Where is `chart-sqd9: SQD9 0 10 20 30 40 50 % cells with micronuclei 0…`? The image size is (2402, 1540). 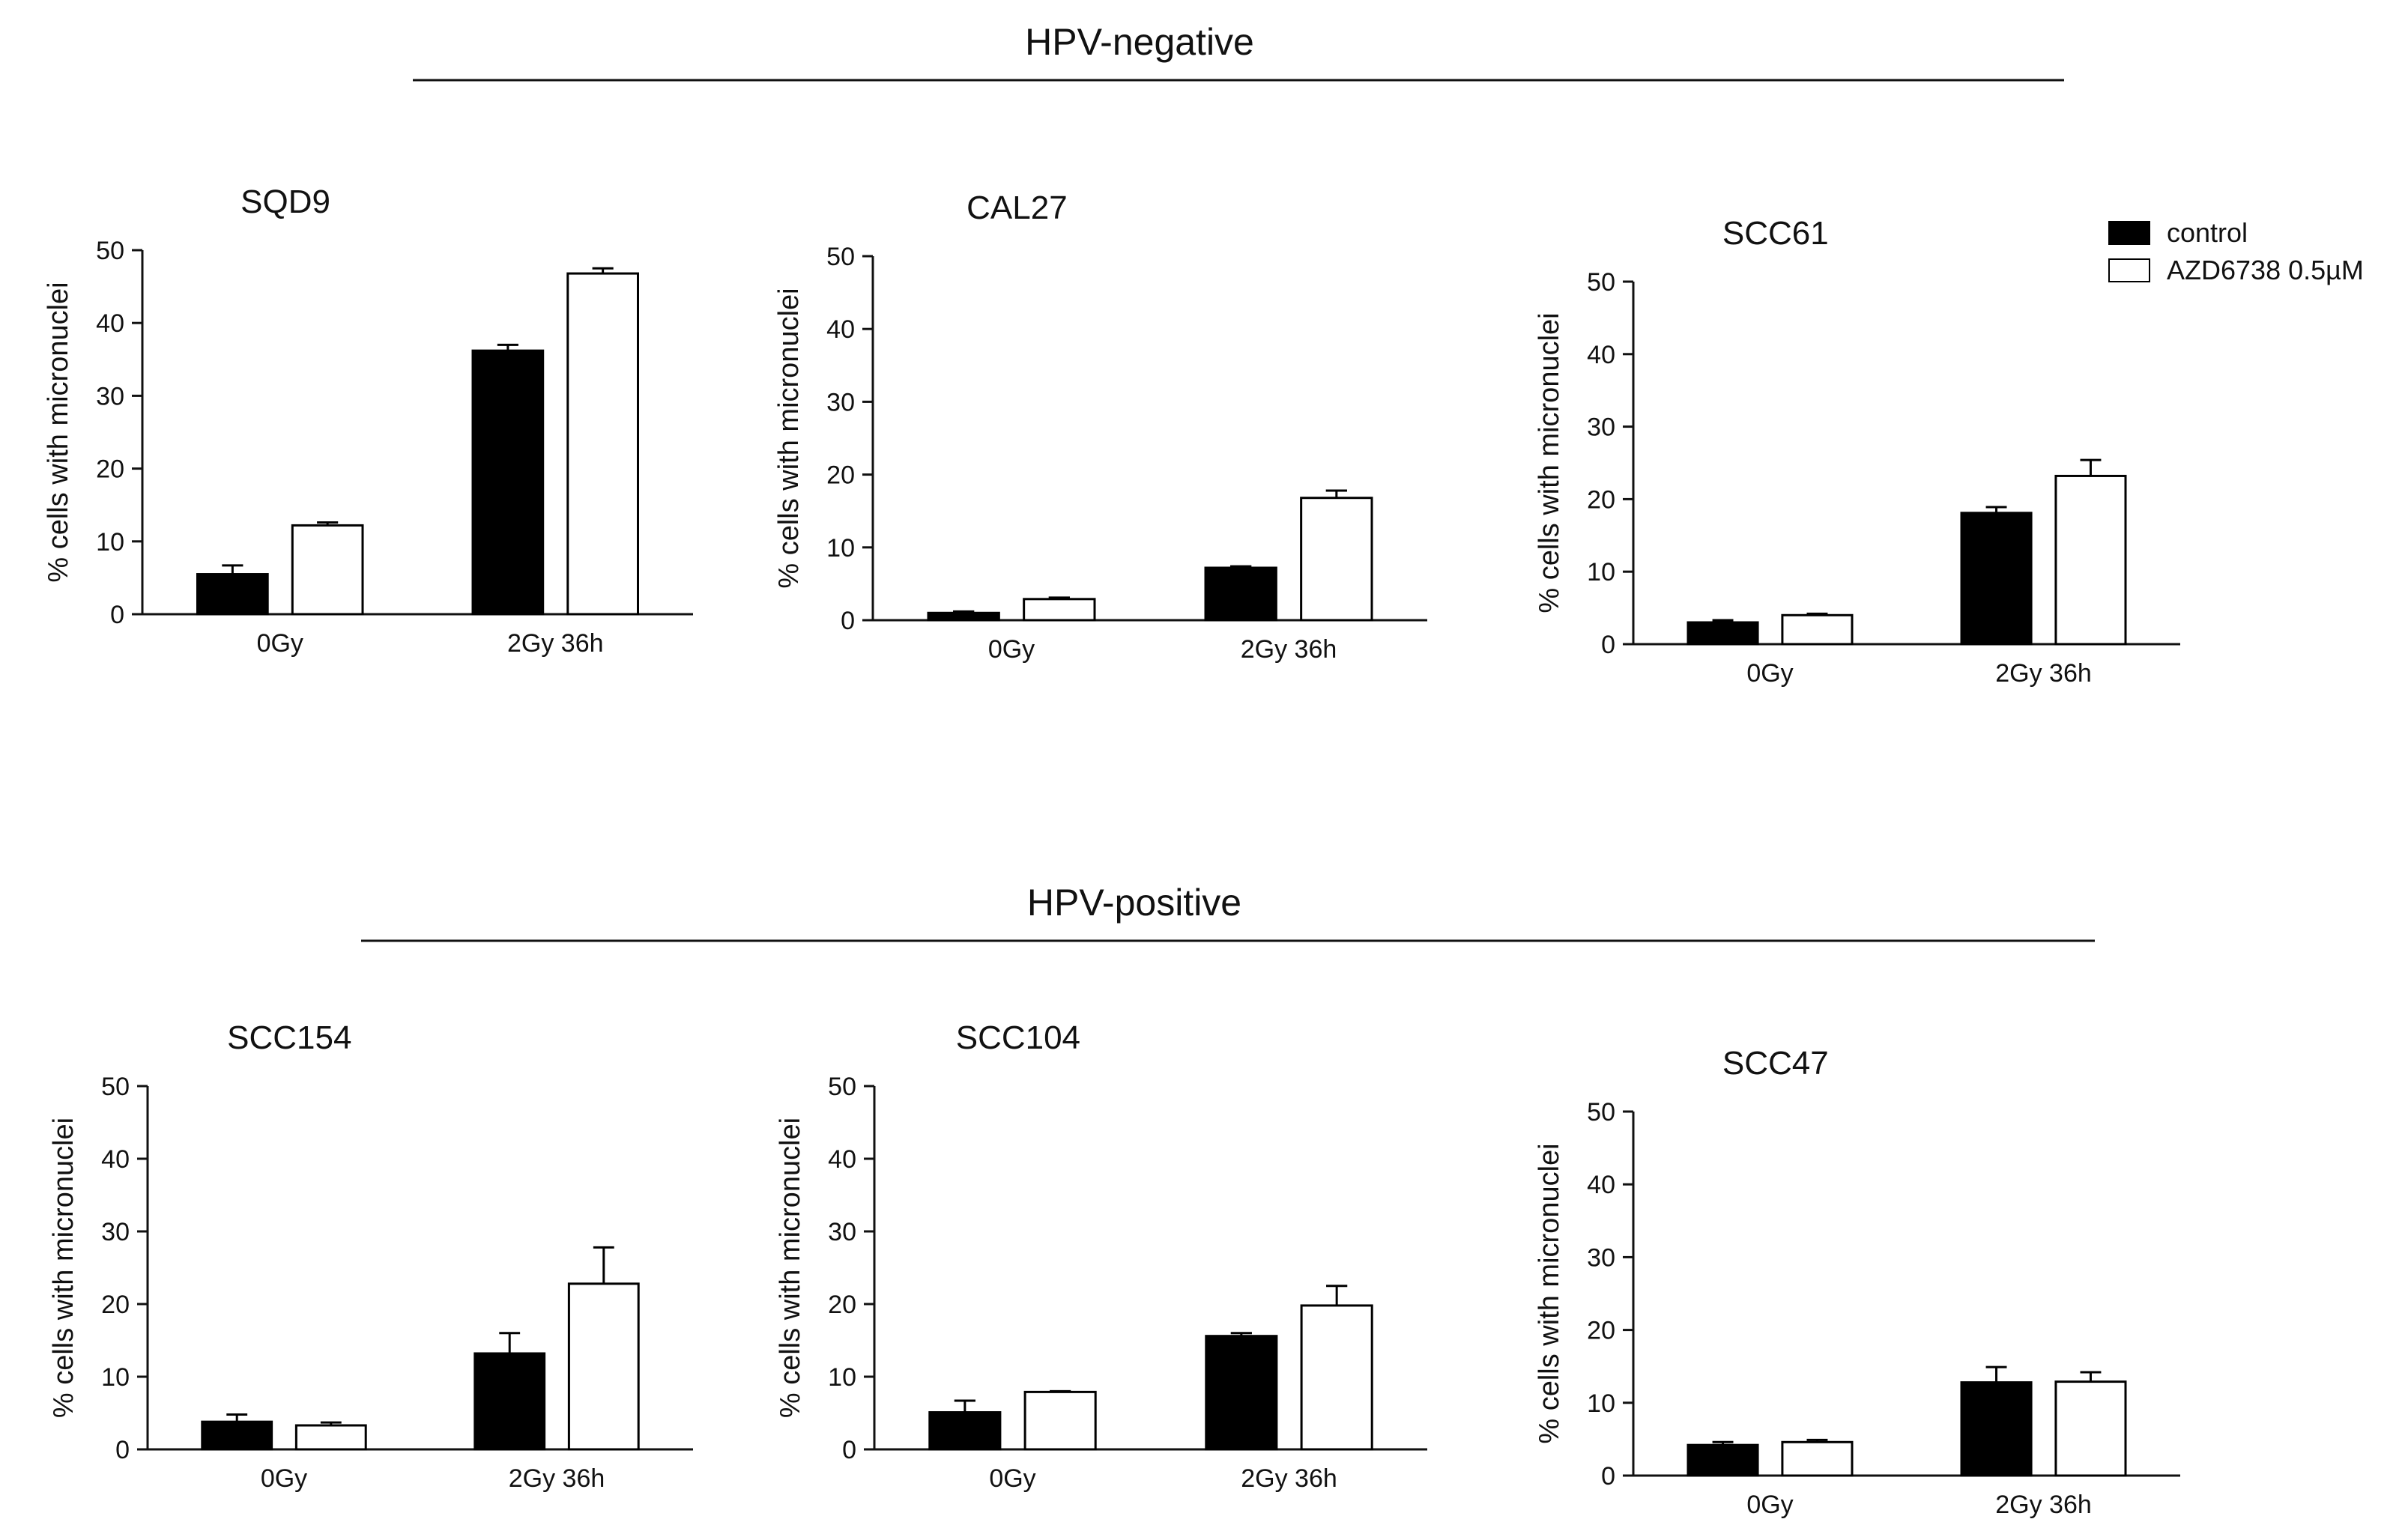
chart-sqd9: SQD9 0 10 20 30 40 50 % cells with micronuclei 0… is located at coordinates (368, 421).